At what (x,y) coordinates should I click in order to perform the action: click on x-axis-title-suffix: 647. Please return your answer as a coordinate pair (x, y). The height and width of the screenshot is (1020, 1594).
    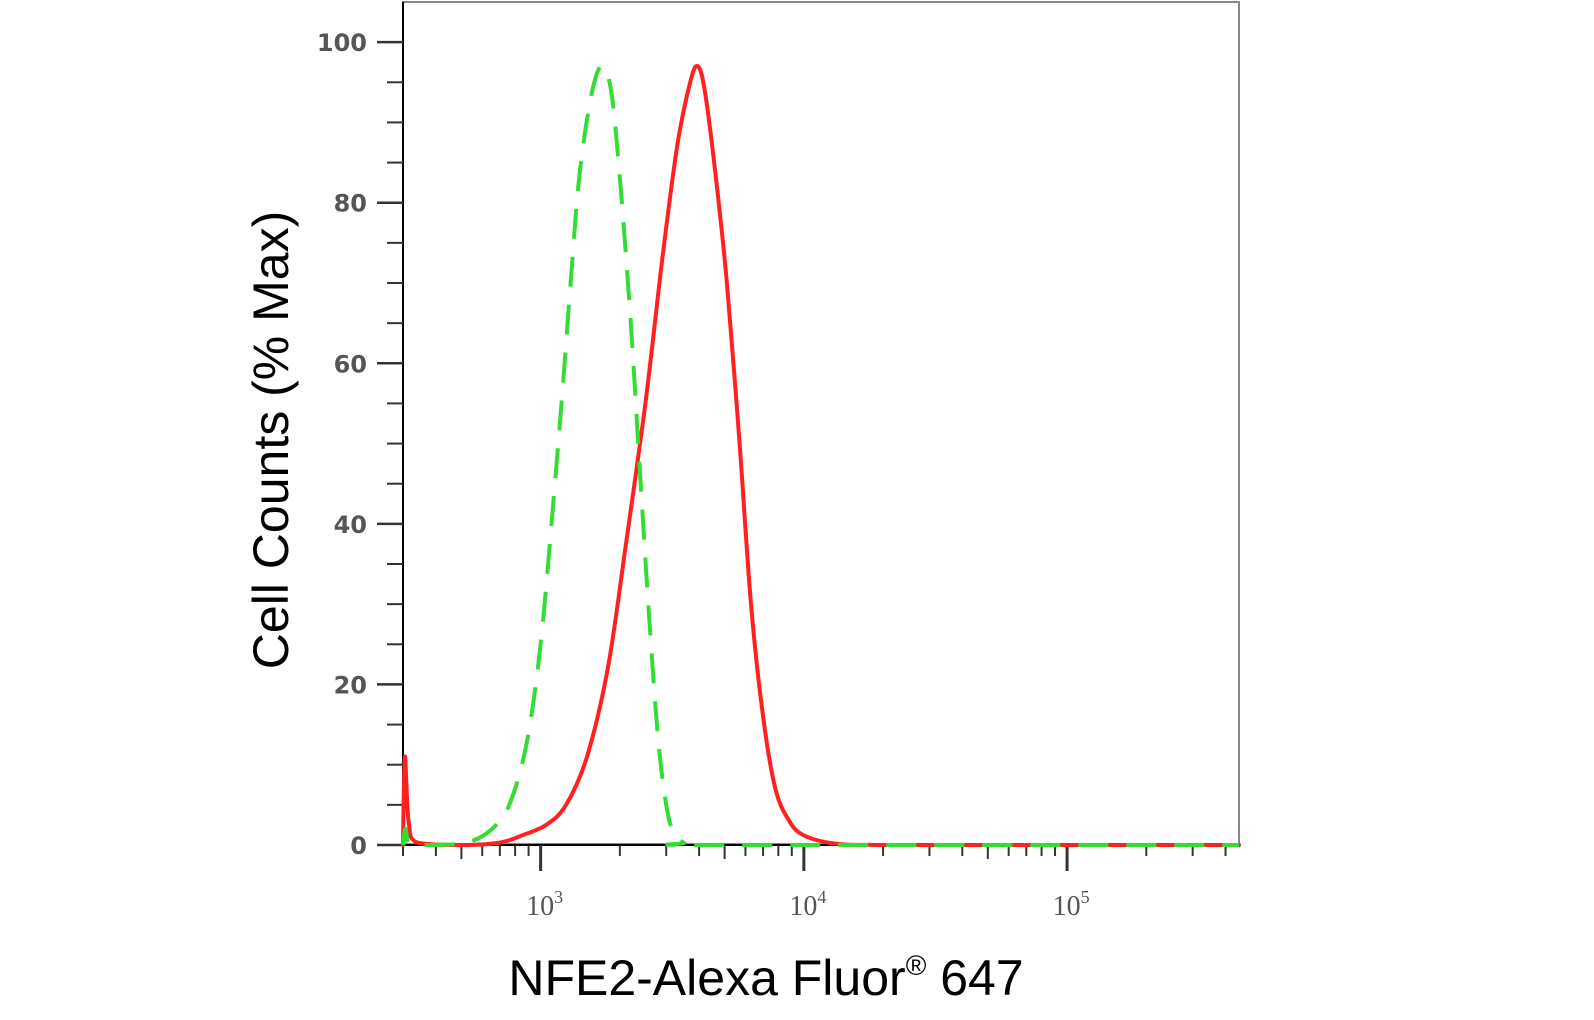
    Looking at the image, I should click on (974, 978).